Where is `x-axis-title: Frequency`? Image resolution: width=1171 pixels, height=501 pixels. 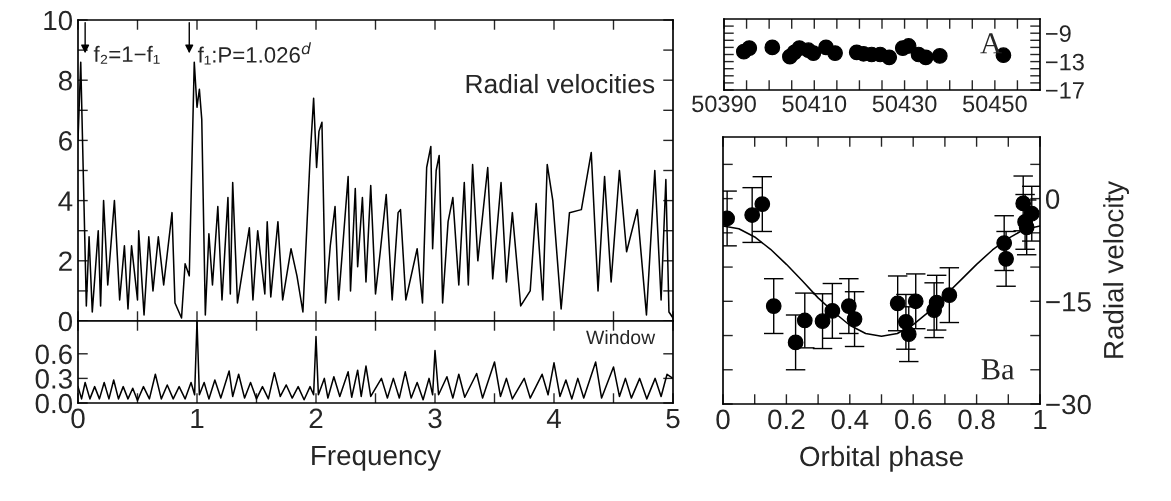 x-axis-title: Frequency is located at coordinates (377, 458).